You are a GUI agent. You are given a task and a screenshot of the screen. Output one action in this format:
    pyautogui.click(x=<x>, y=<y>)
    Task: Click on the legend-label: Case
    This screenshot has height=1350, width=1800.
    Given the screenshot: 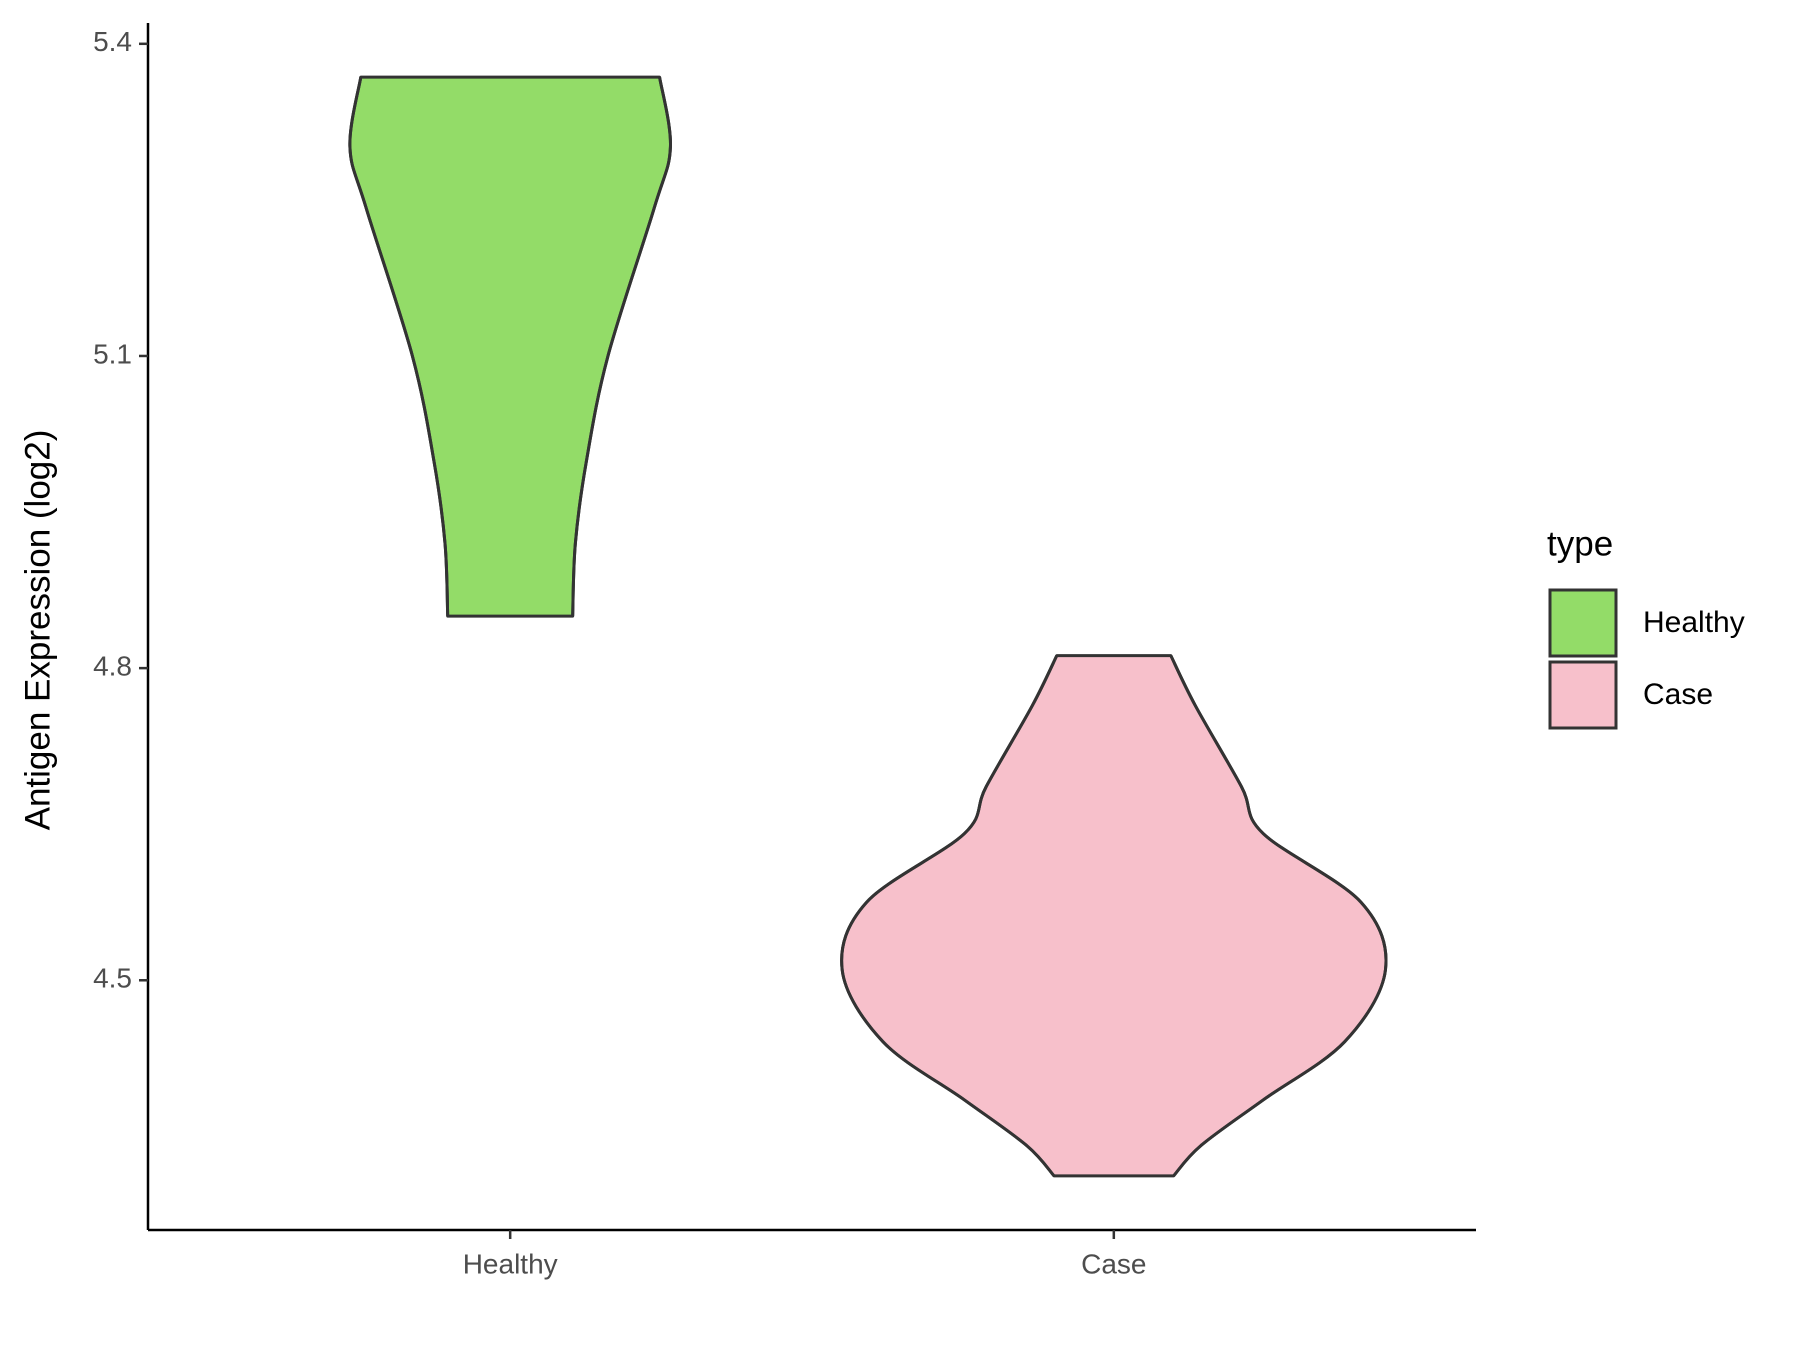 What is the action you would take?
    pyautogui.click(x=1678, y=694)
    